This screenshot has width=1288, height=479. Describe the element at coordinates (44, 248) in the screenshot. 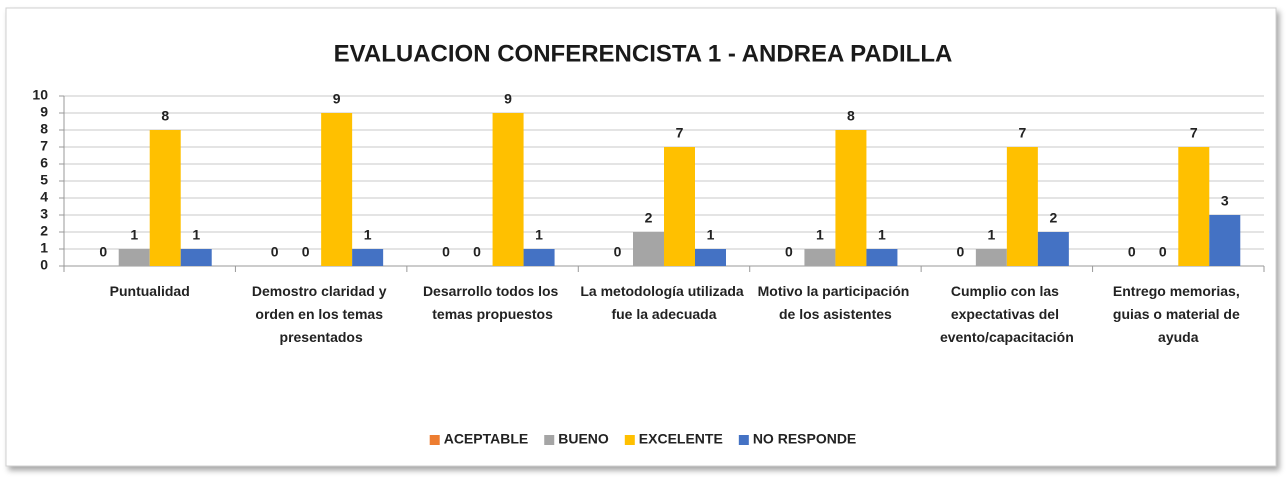

I see `y-tick-label: 1` at that location.